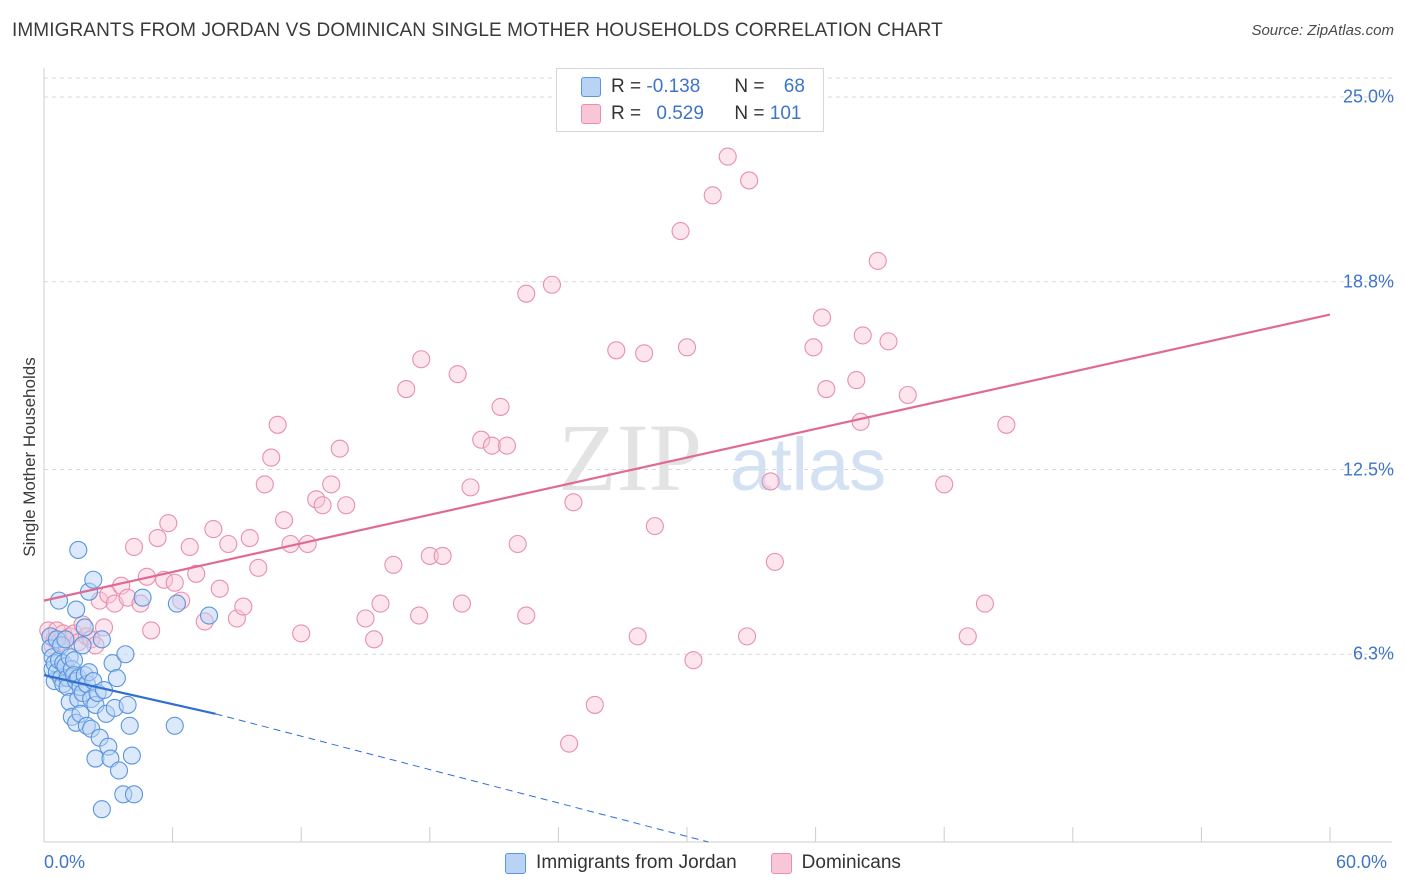  What do you see at coordinates (690, 100) in the screenshot?
I see `correlation-legend: R = -0.138 N = 68 R = 0.529 N = 101` at bounding box center [690, 100].